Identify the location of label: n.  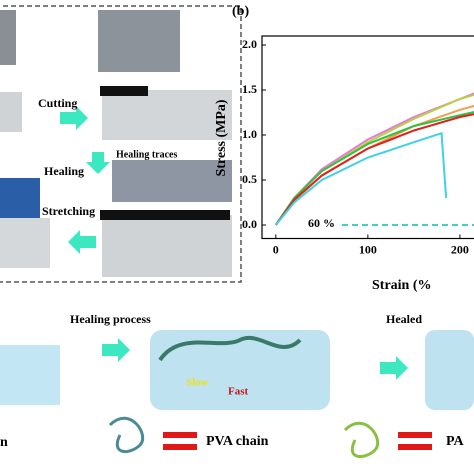
(4, 442).